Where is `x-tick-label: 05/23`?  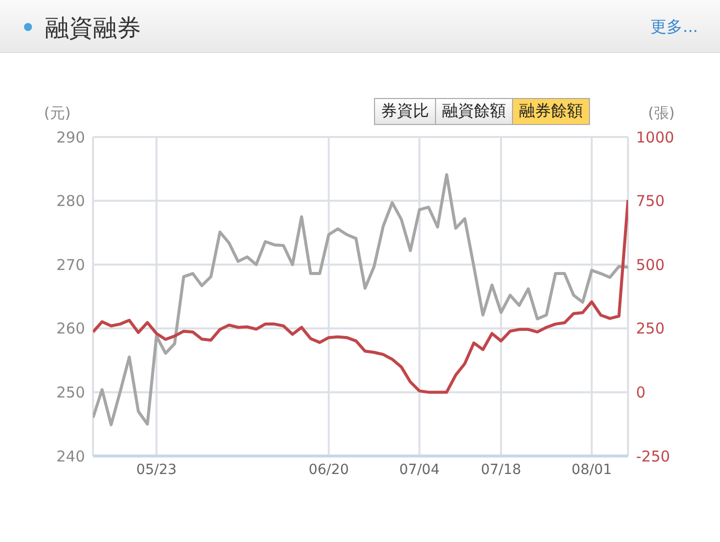
x-tick-label: 05/23 is located at coordinates (156, 470).